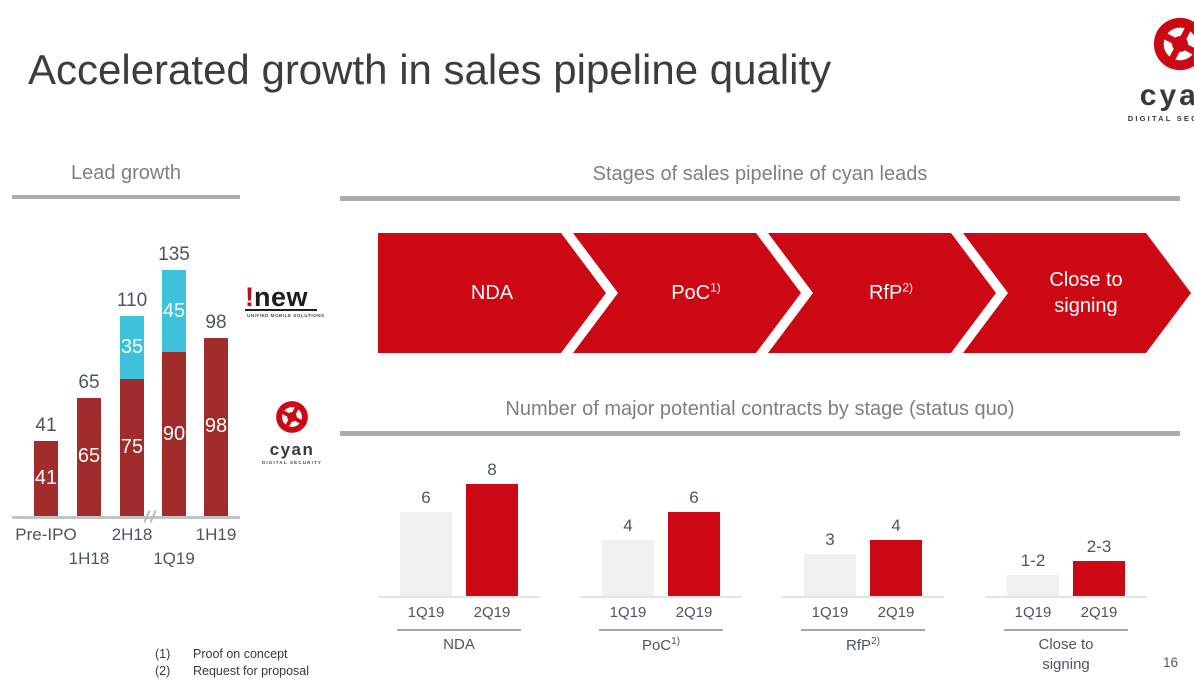 The height and width of the screenshot is (694, 1194). What do you see at coordinates (240, 654) in the screenshot?
I see `footnote-text: Proof on concept` at bounding box center [240, 654].